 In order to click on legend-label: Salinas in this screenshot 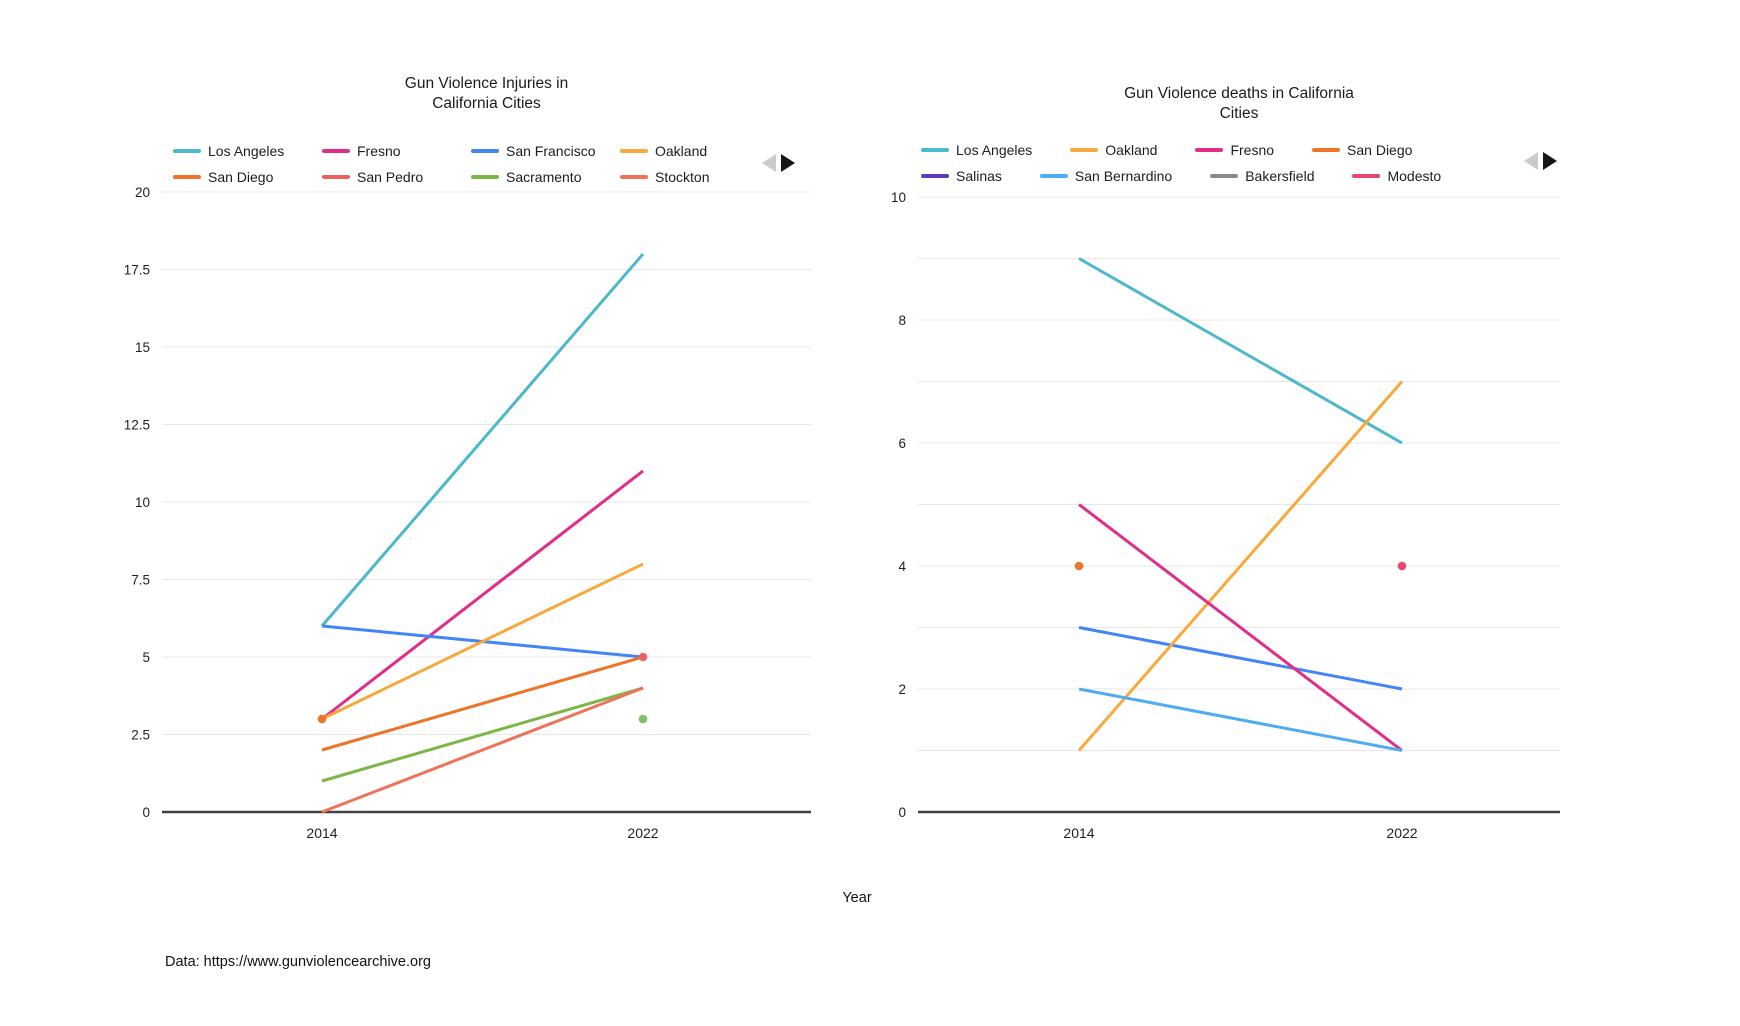, I will do `click(979, 176)`.